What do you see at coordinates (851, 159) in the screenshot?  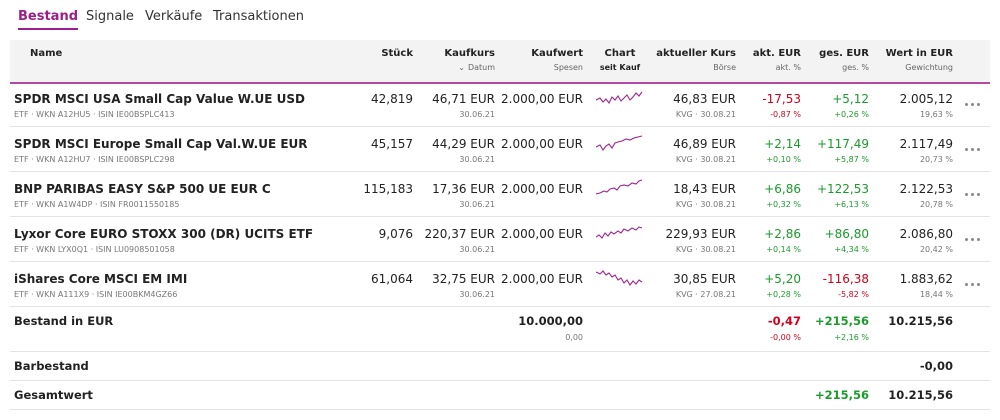 I see `total-pct: +5,87 %` at bounding box center [851, 159].